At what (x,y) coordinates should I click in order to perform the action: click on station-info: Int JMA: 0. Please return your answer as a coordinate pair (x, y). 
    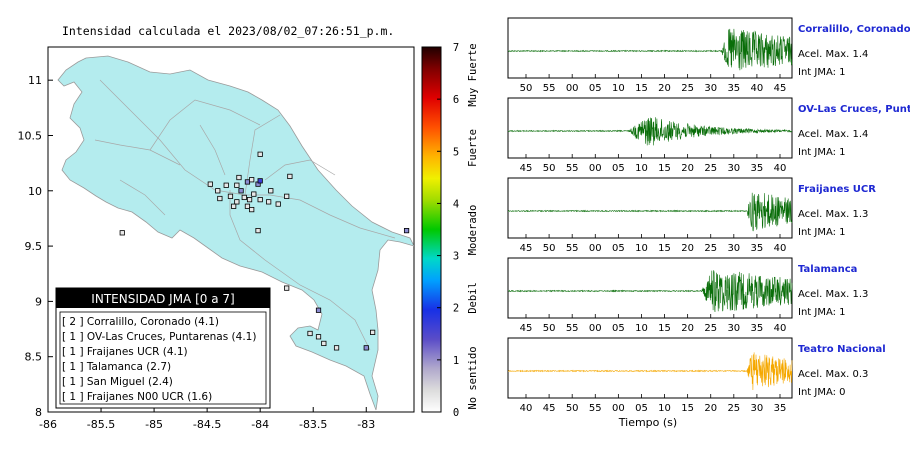
    Looking at the image, I should click on (822, 392).